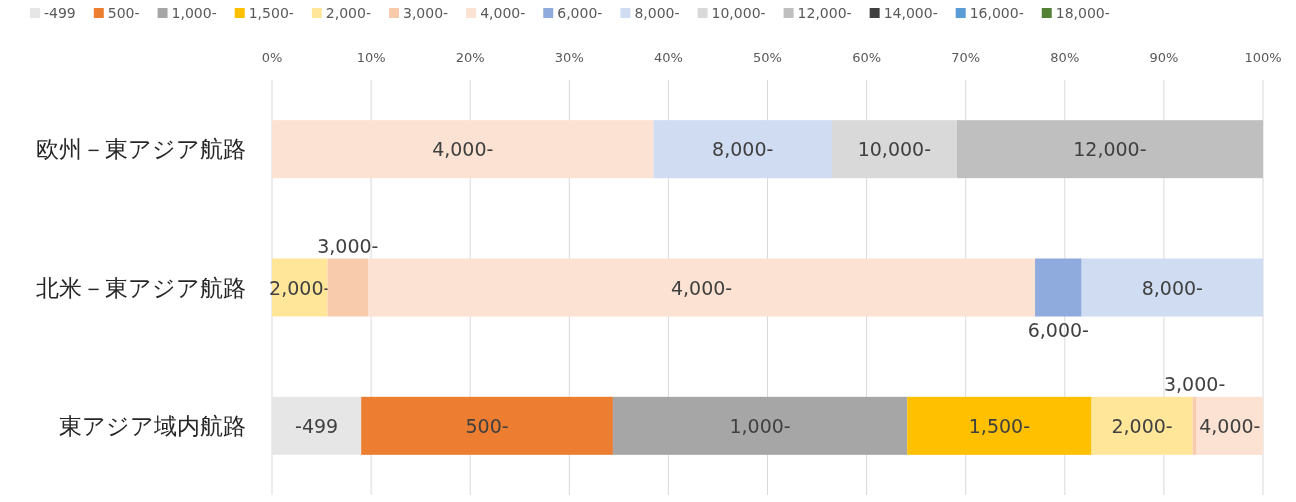 Image resolution: width=1296 pixels, height=502 pixels. I want to click on text: 500-, so click(487, 425).